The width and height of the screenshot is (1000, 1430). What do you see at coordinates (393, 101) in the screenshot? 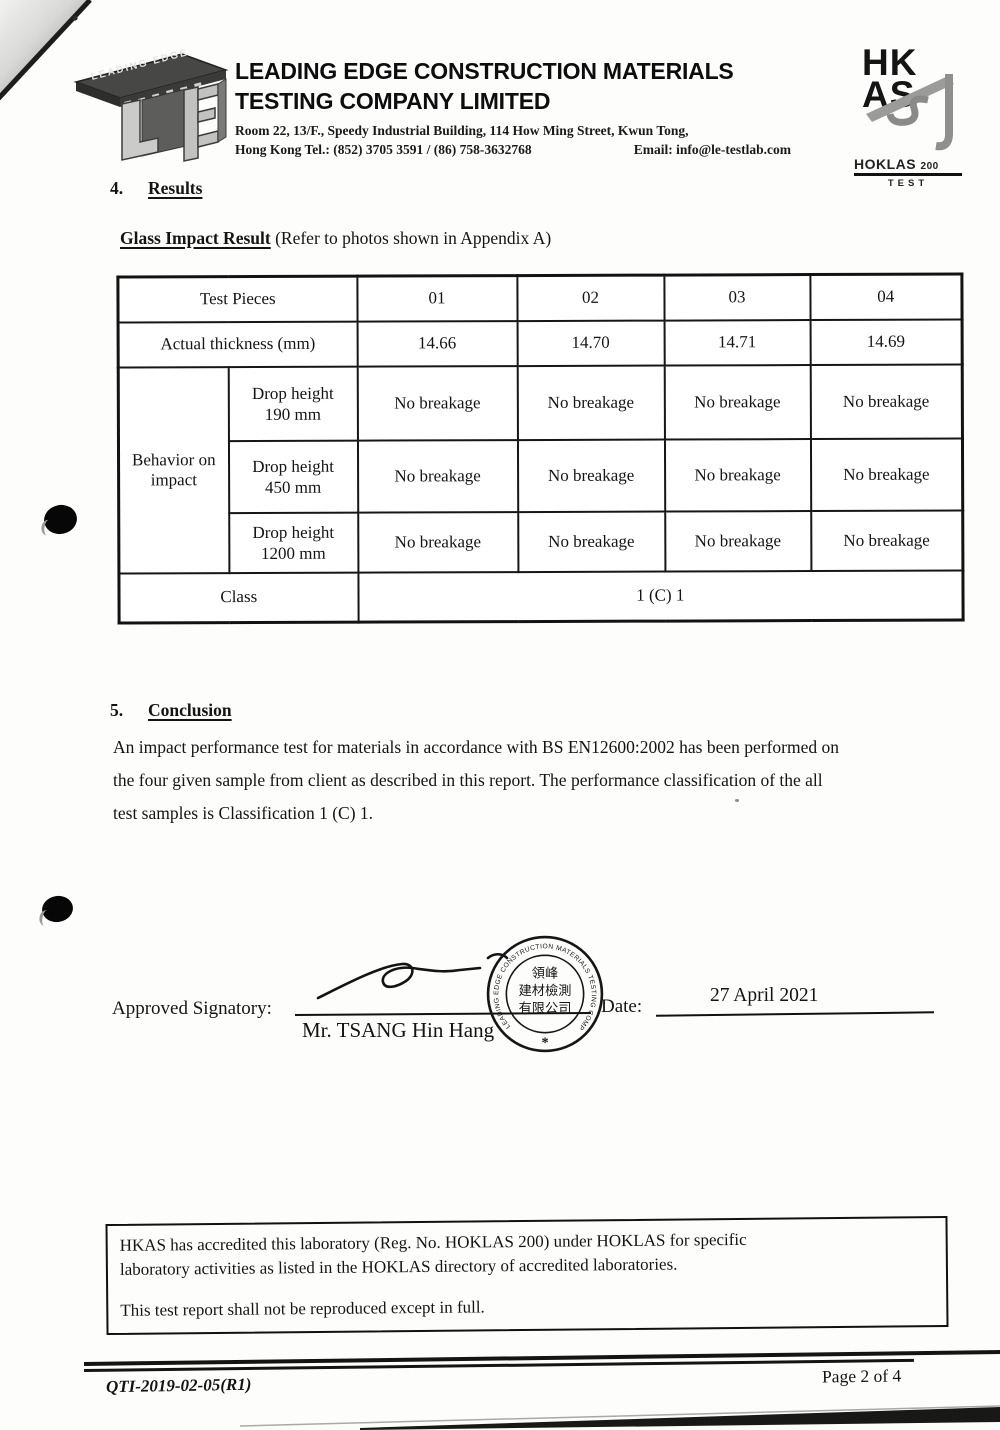
I see `company-name-line2: TESTING COMPANY LIMITED` at bounding box center [393, 101].